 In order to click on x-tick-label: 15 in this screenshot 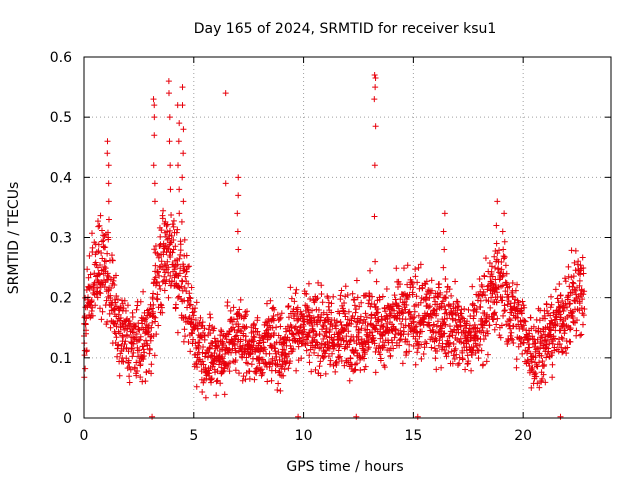, I will do `click(413, 436)`.